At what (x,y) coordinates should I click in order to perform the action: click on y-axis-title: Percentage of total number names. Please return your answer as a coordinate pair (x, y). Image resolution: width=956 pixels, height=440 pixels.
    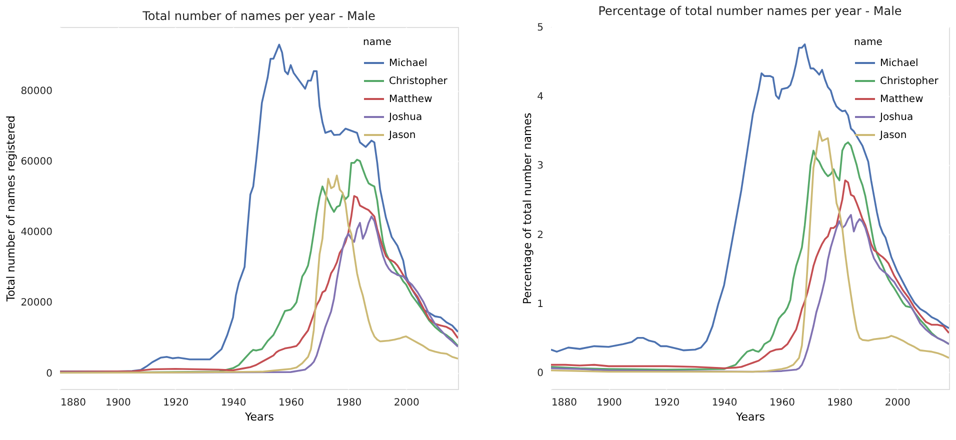
    Looking at the image, I should click on (527, 208).